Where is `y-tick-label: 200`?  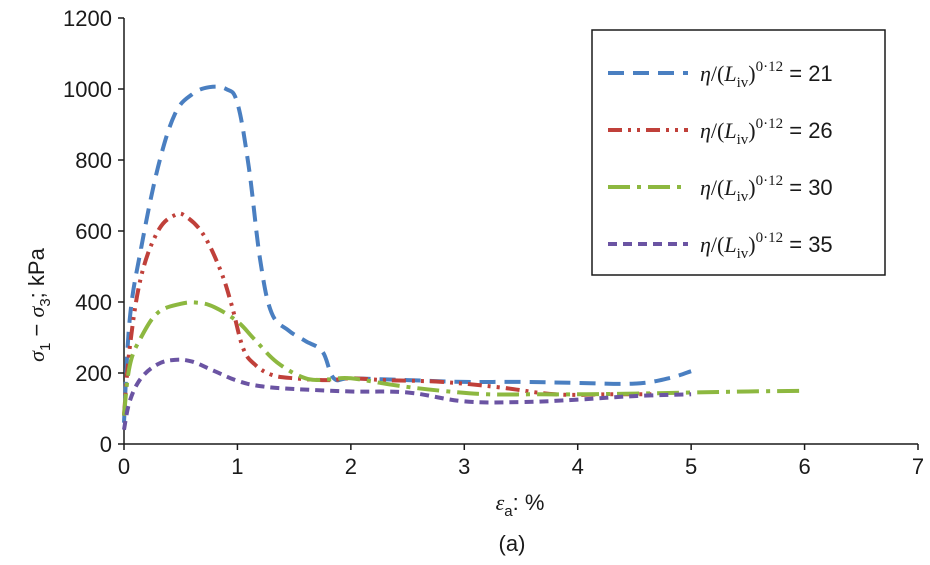
y-tick-label: 200 is located at coordinates (93, 373).